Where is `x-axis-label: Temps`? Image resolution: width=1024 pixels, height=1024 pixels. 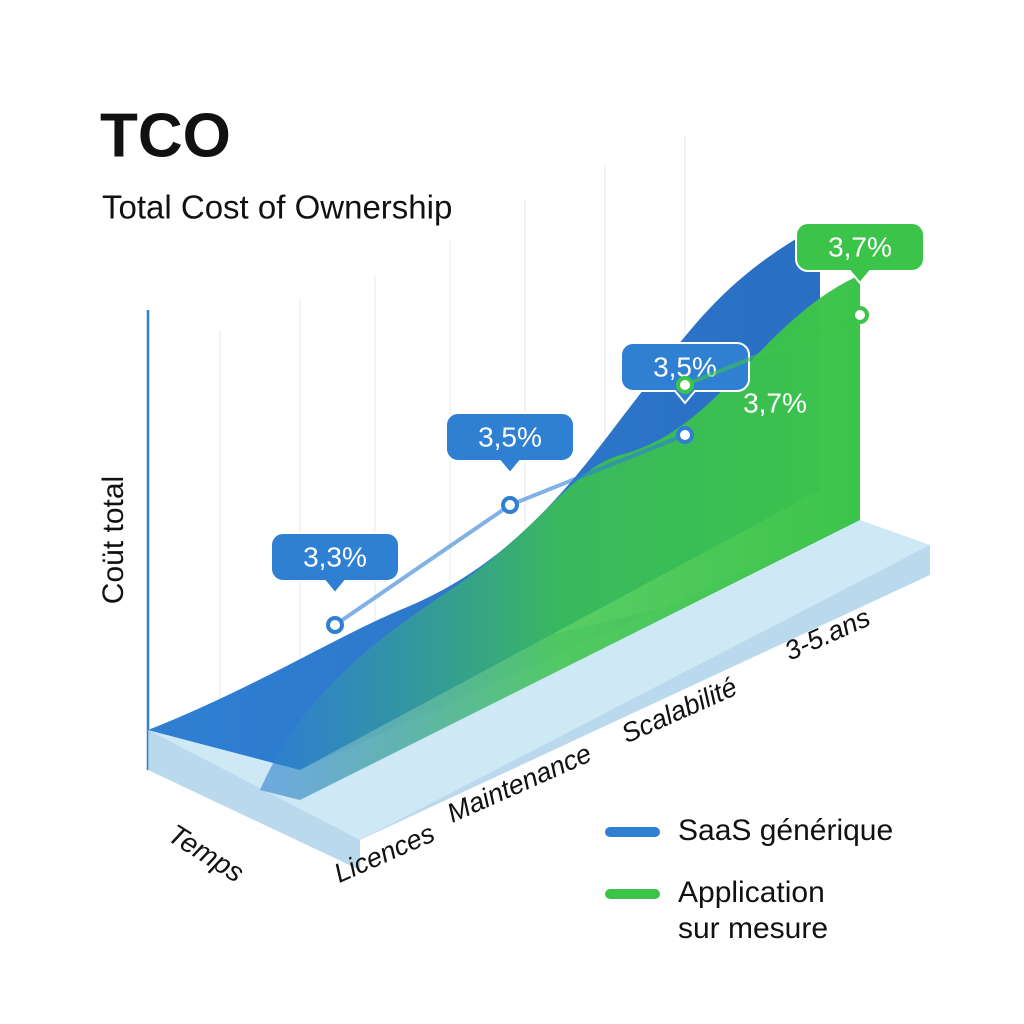 x-axis-label: Temps is located at coordinates (206, 853).